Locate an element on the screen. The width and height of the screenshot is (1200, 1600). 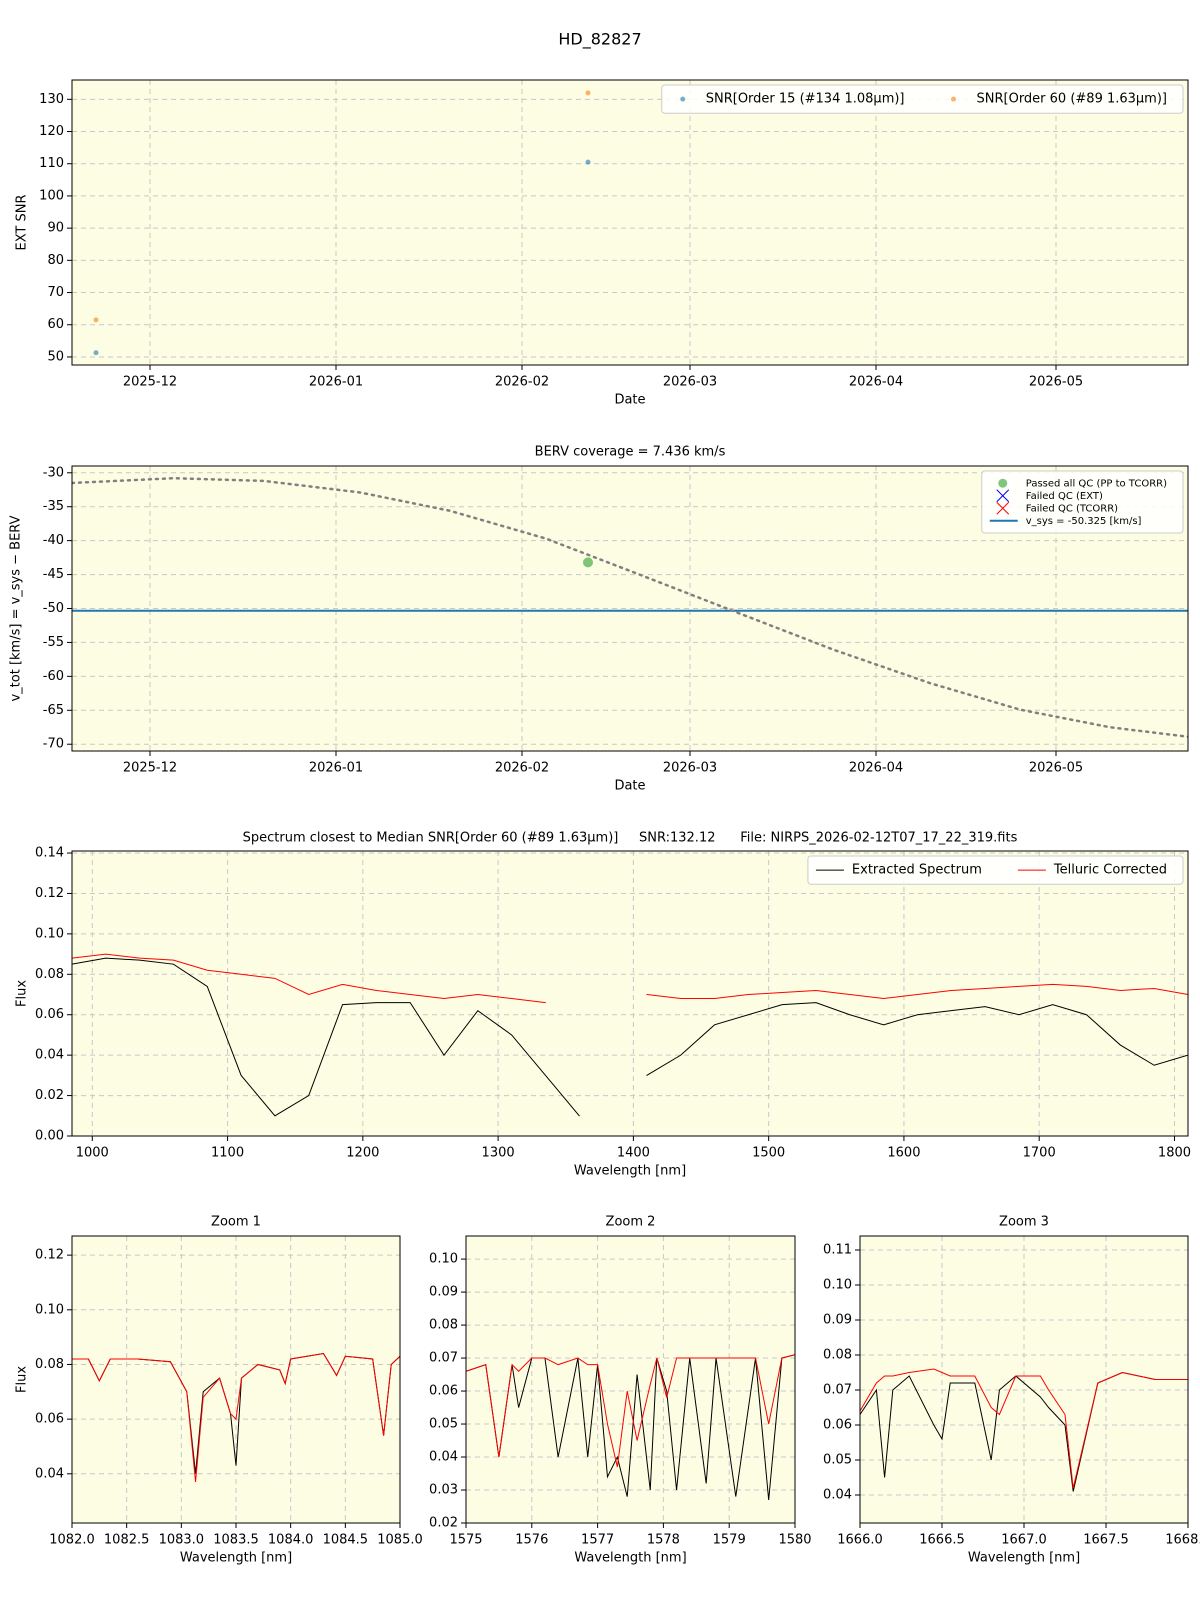
x-tick-label: 1100 is located at coordinates (227, 1153).